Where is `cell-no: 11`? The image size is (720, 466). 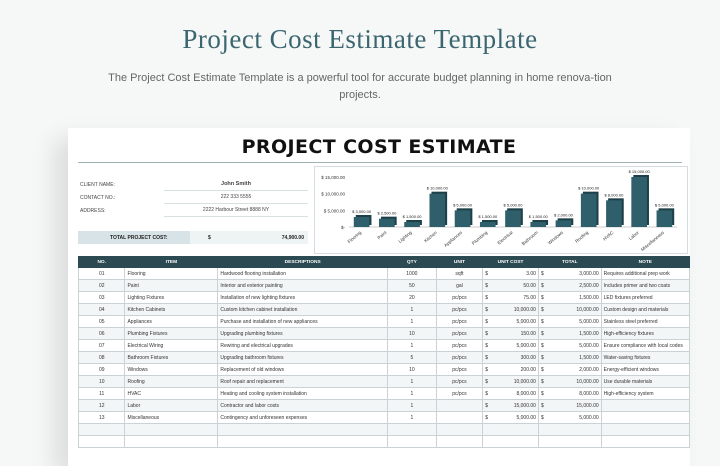
cell-no: 11 is located at coordinates (101, 393).